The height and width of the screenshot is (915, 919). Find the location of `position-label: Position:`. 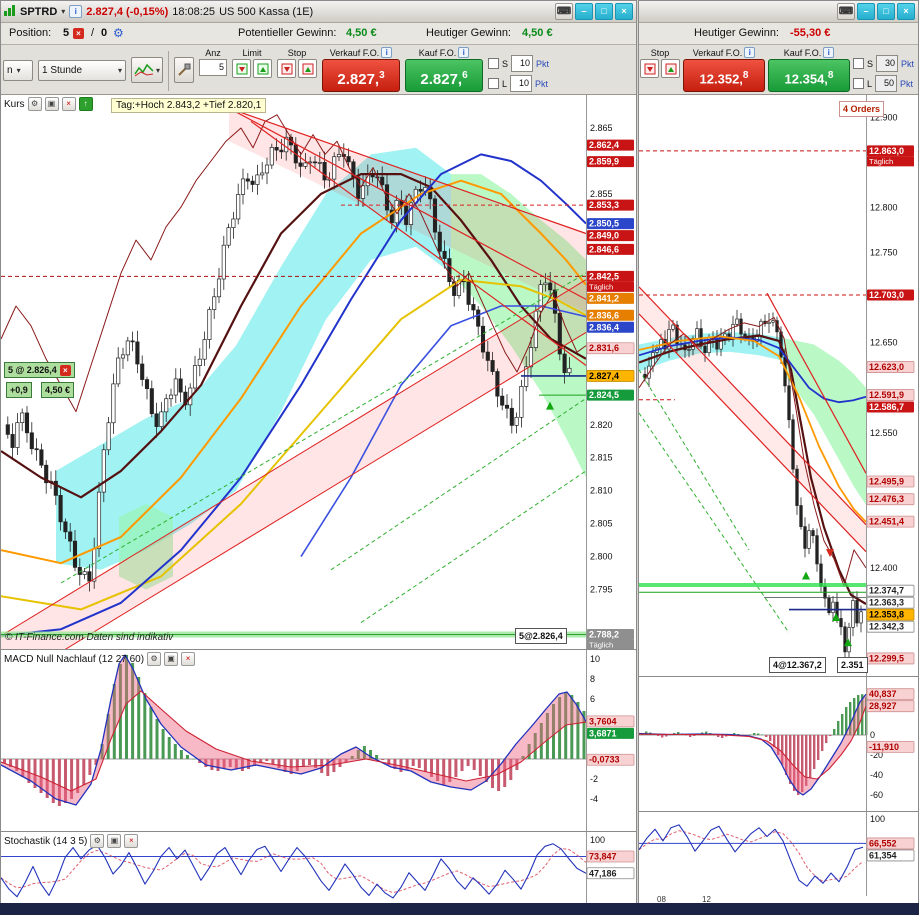

position-label: Position: is located at coordinates (30, 33).